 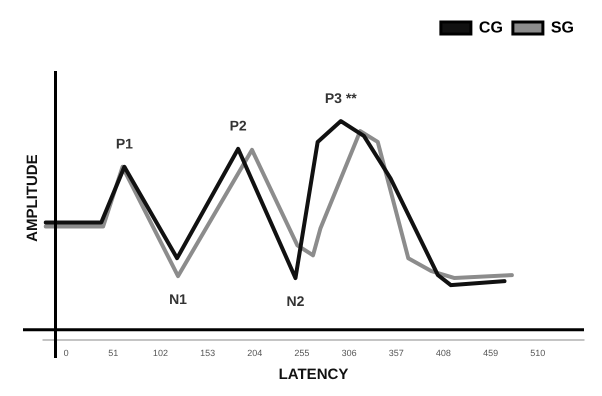 What do you see at coordinates (125, 144) in the screenshot?
I see `annotation: P1` at bounding box center [125, 144].